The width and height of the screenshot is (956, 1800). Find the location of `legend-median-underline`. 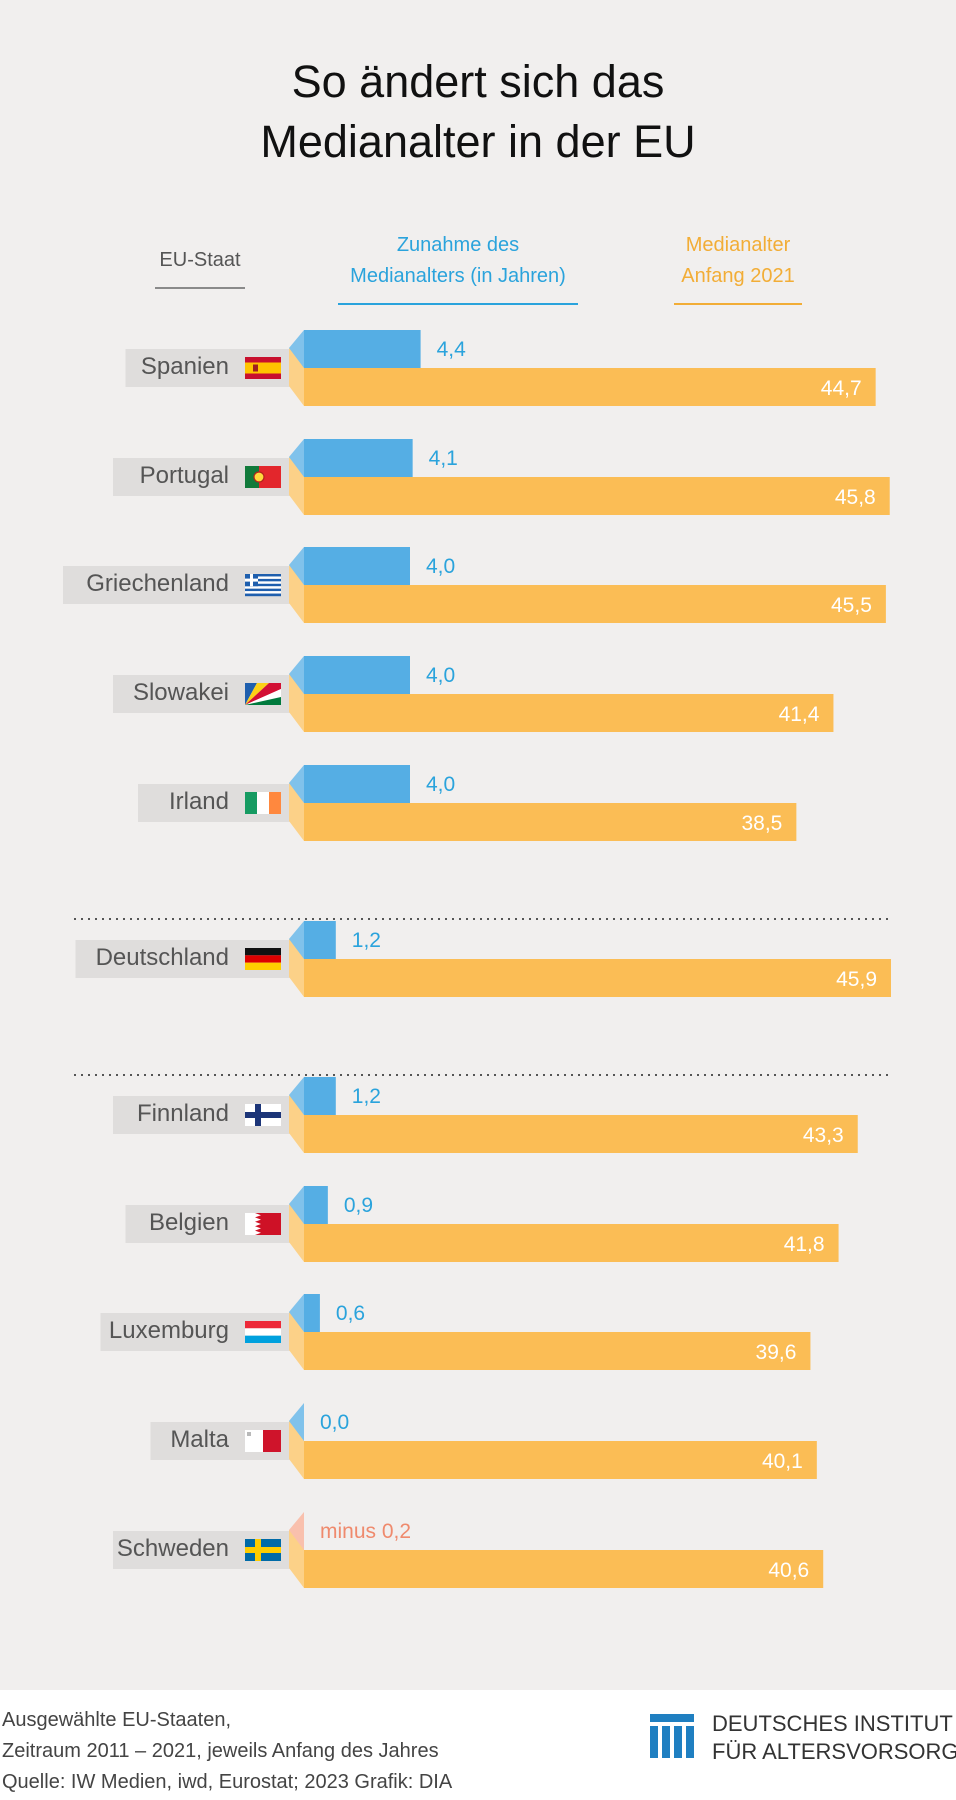

legend-median-underline is located at coordinates (738, 304).